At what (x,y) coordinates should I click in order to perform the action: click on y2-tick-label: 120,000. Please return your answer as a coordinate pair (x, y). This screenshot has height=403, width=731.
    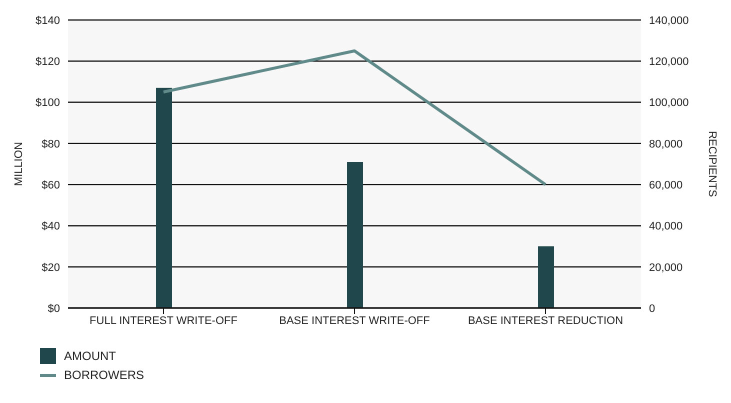
    Looking at the image, I should click on (669, 62).